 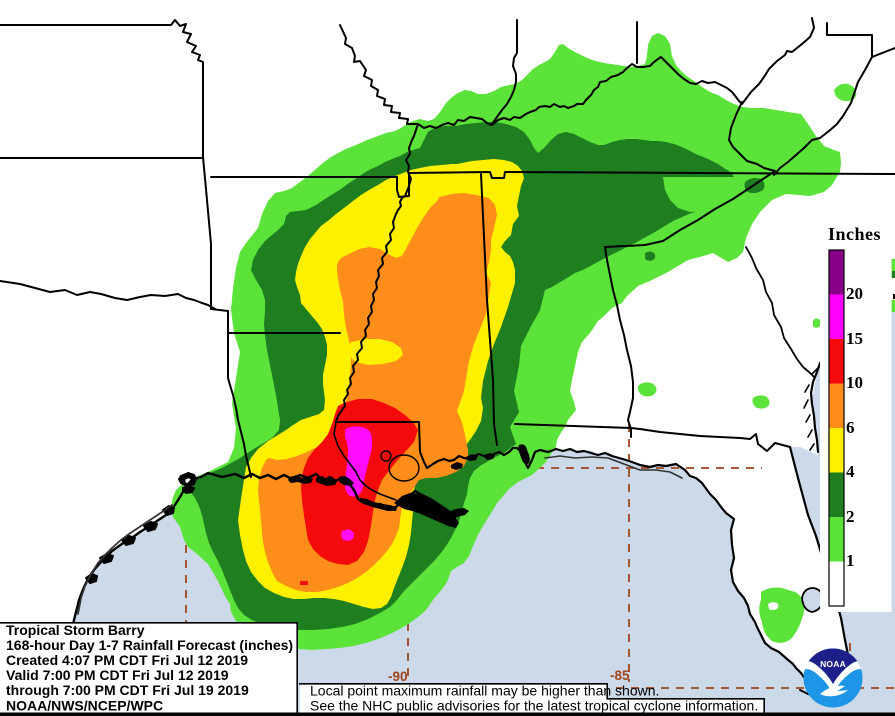 What do you see at coordinates (850, 471) in the screenshot?
I see `svg-text: 4` at bounding box center [850, 471].